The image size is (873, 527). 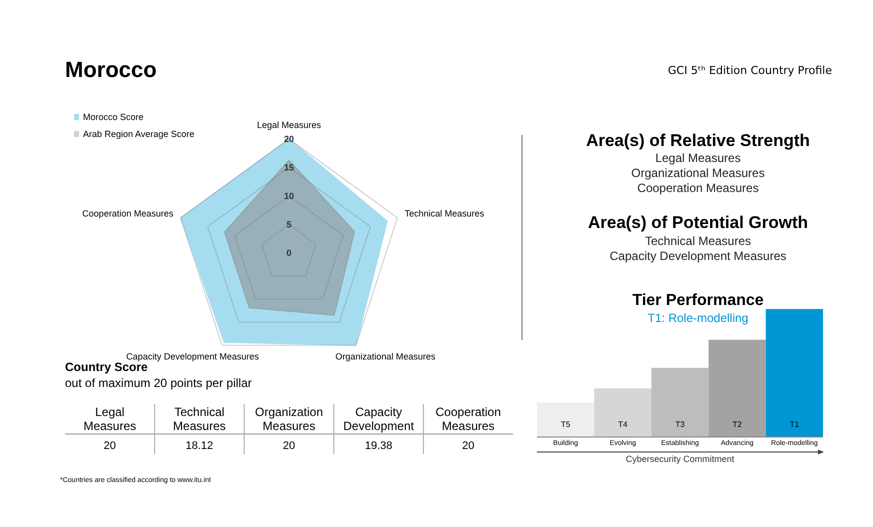 What do you see at coordinates (289, 225) in the screenshot?
I see `y-tick-label: 5` at bounding box center [289, 225].